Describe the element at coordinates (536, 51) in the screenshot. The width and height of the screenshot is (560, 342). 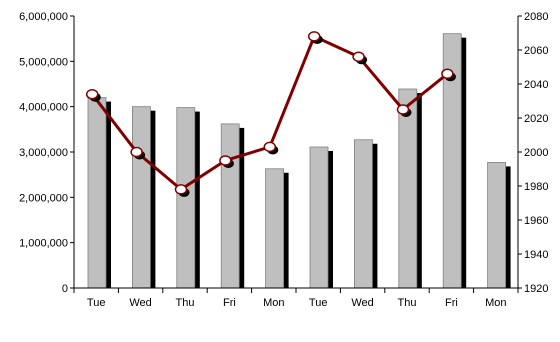
I see `right-tick-label: 2060` at that location.